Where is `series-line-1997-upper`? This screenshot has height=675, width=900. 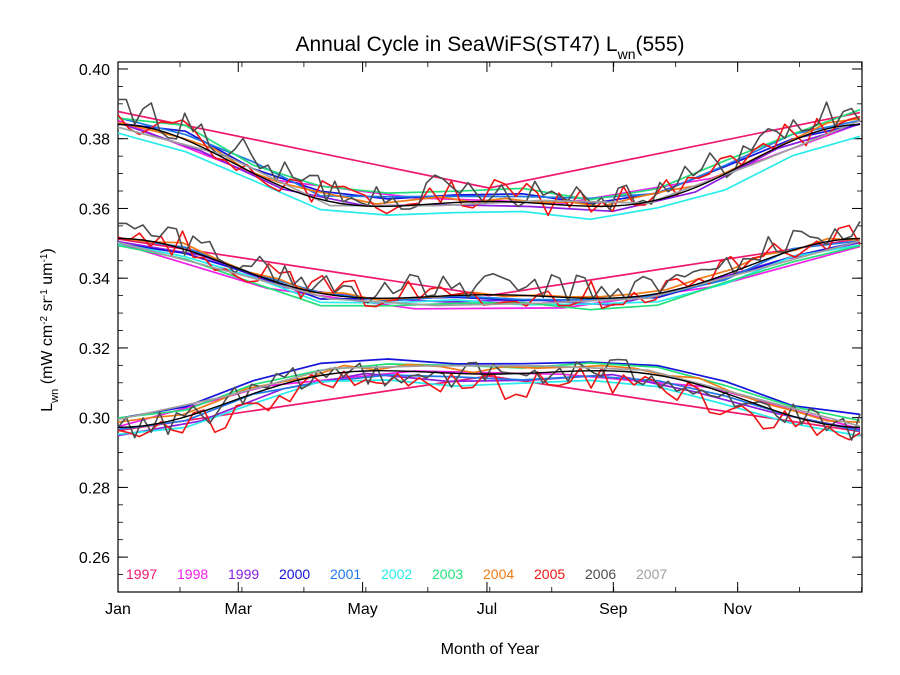
series-line-1997-upper is located at coordinates (489, 149).